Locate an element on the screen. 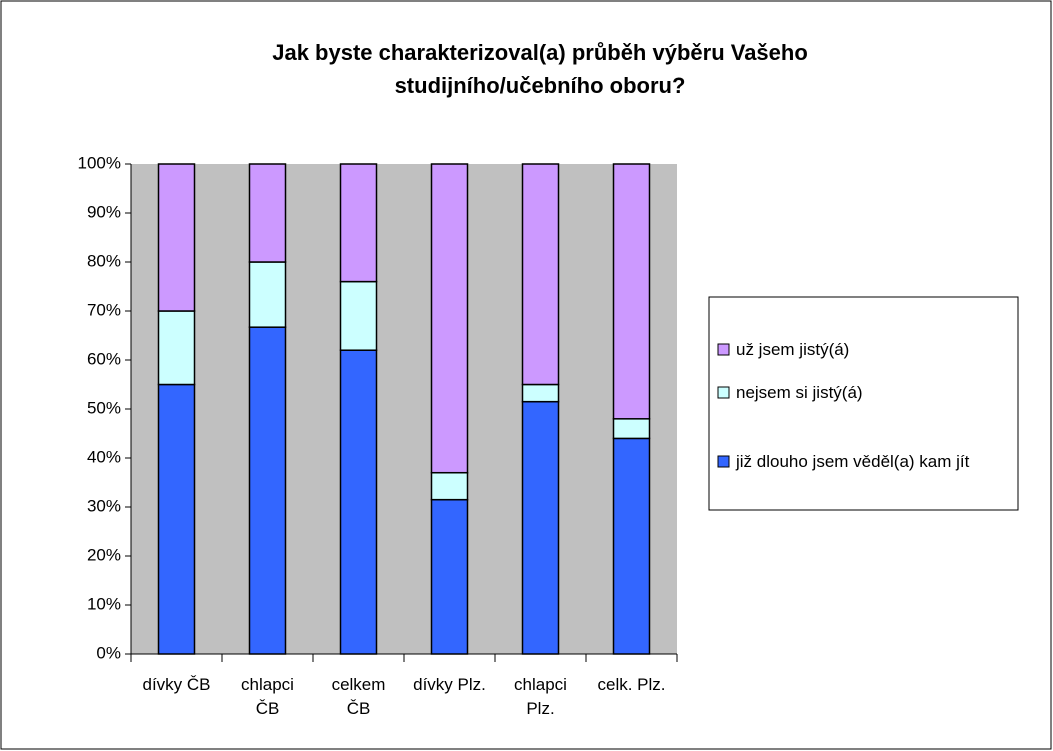 The width and height of the screenshot is (1053, 751). y-tick-label: 20% is located at coordinates (104, 554).